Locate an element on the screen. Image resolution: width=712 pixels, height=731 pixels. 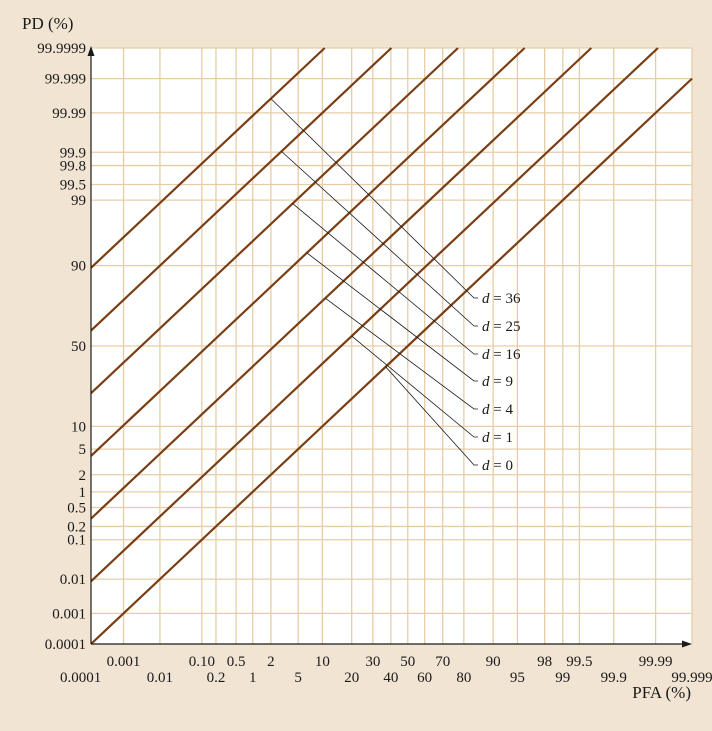
x-tick-label-lower: 99.999 is located at coordinates (691, 678).